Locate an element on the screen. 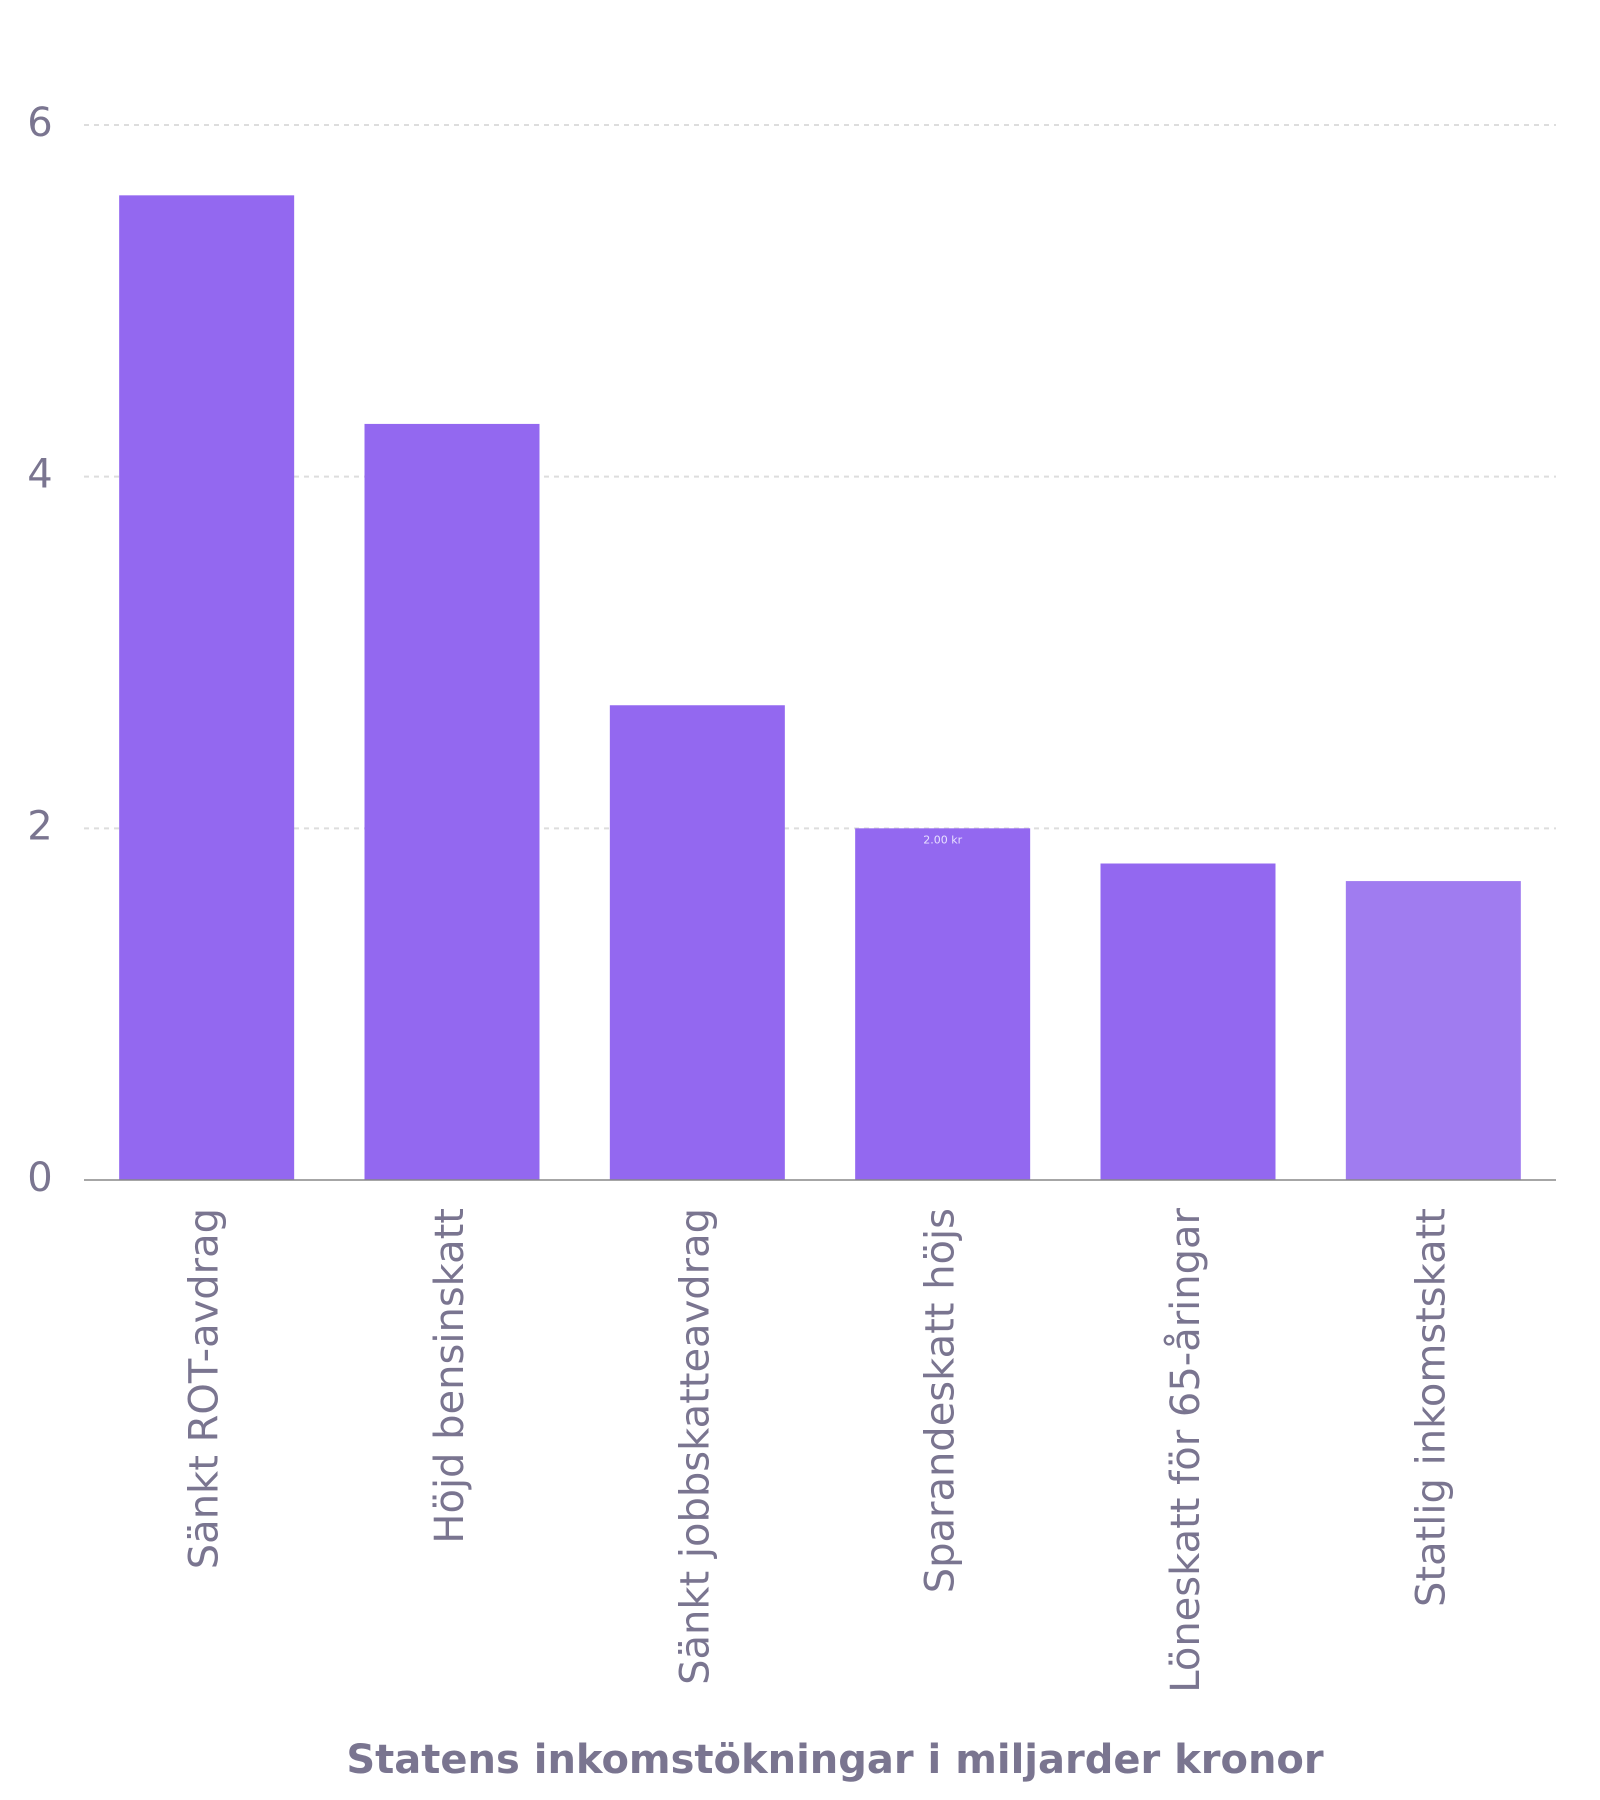  x-tick-label: Löneskatt för 65-åringar is located at coordinates (1186, 1449).